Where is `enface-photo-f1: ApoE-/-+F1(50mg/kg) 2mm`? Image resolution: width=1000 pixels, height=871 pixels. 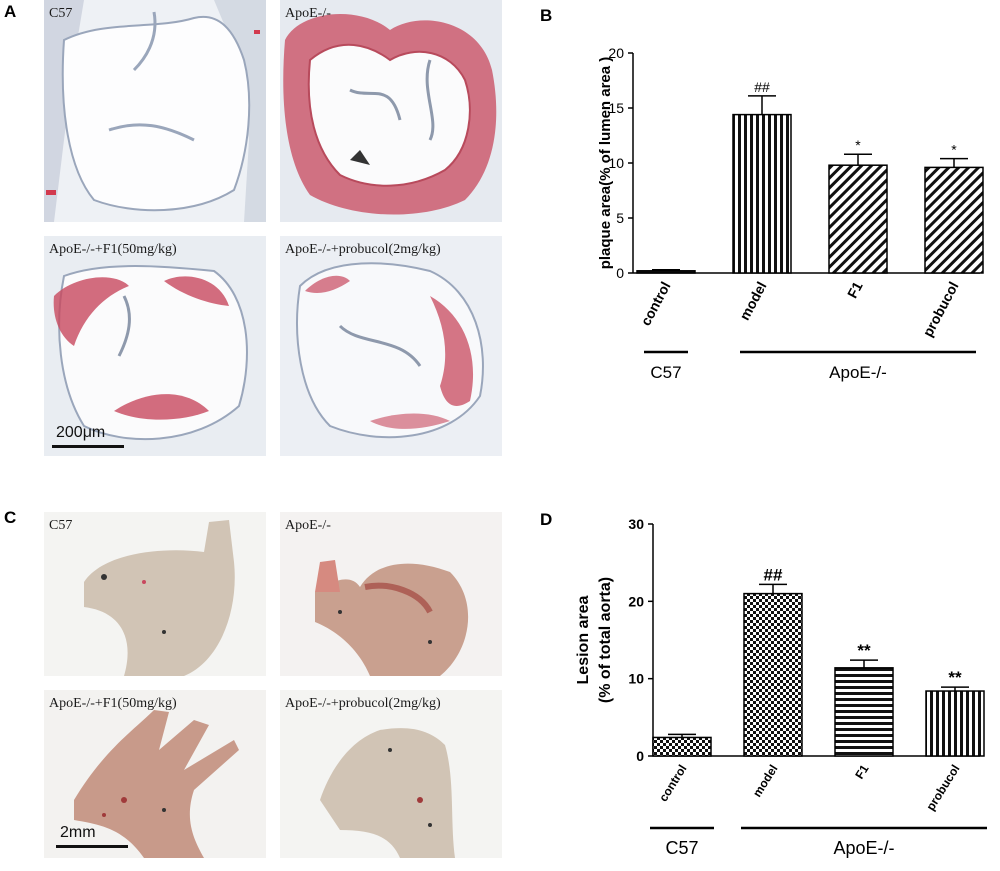
enface-photo-f1: ApoE-/-+F1(50mg/kg) 2mm is located at coordinates (155, 774).